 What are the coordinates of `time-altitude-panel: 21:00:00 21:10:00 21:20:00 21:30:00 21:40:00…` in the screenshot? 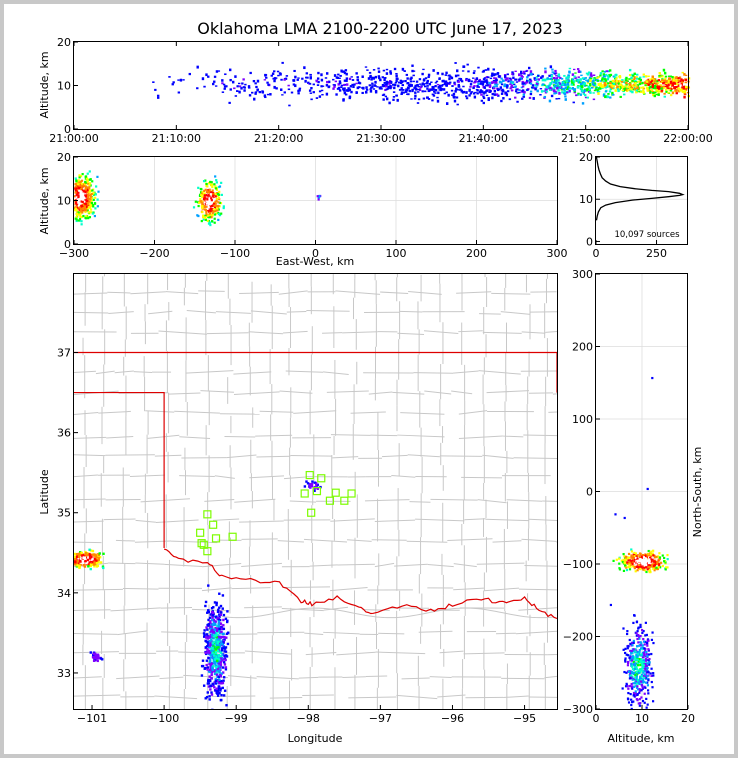 It's located at (375, 90).